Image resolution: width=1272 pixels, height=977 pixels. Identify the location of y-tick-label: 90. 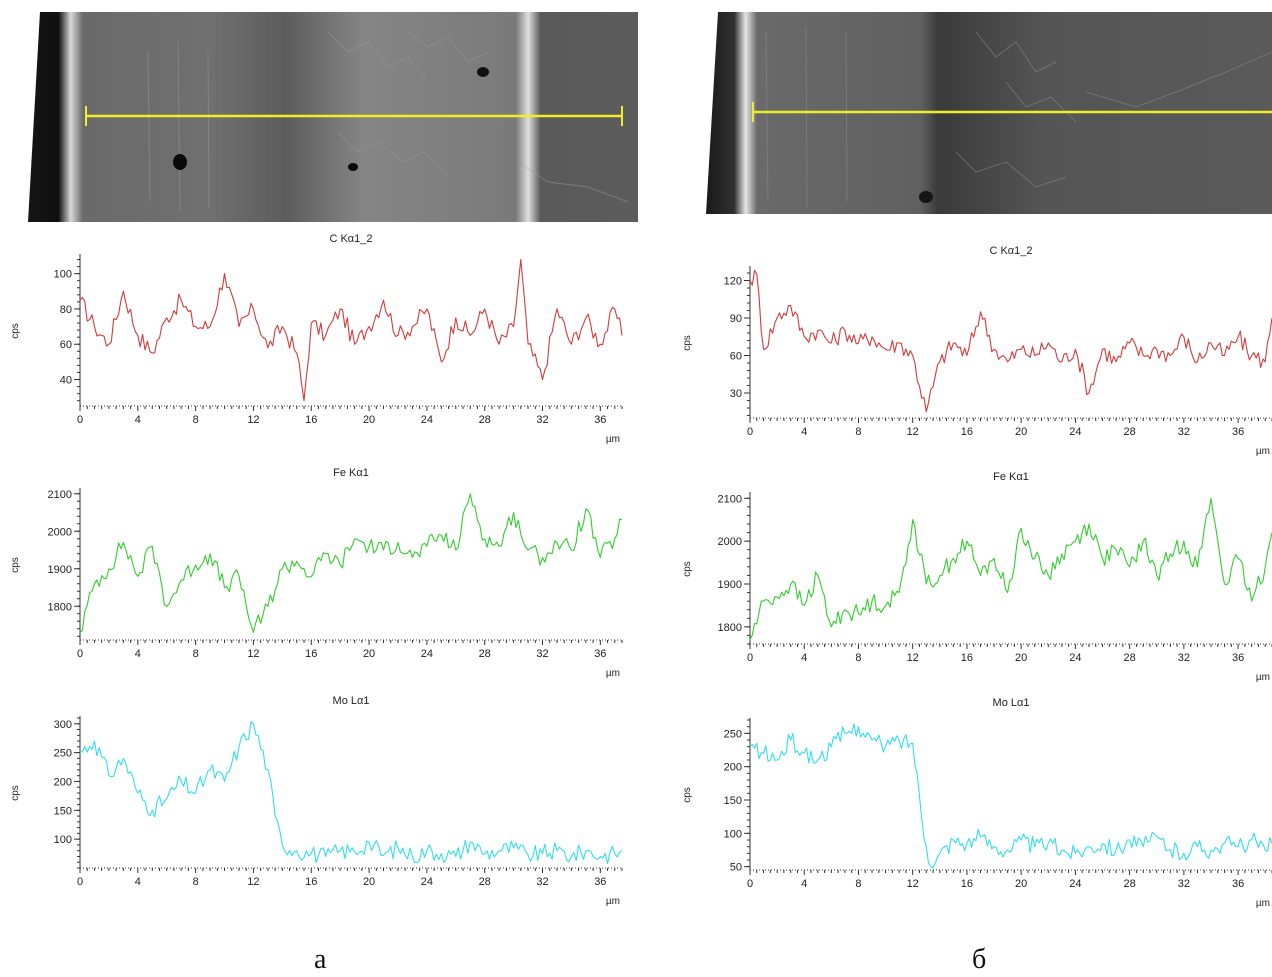
(736, 319).